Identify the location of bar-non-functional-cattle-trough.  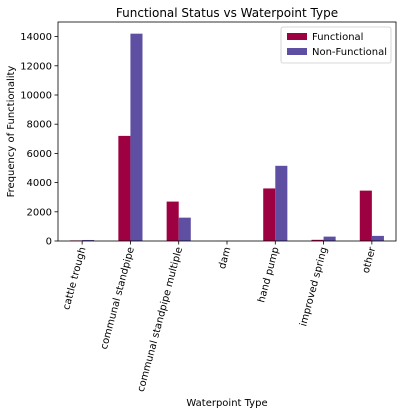
(88, 240).